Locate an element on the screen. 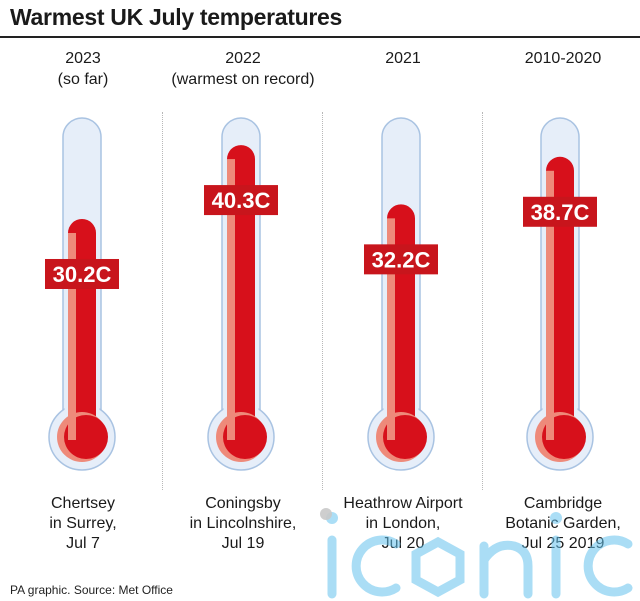  location-cambridge: Cambridge Botanic Garden, Jul 25 2019 is located at coordinates (561, 524).